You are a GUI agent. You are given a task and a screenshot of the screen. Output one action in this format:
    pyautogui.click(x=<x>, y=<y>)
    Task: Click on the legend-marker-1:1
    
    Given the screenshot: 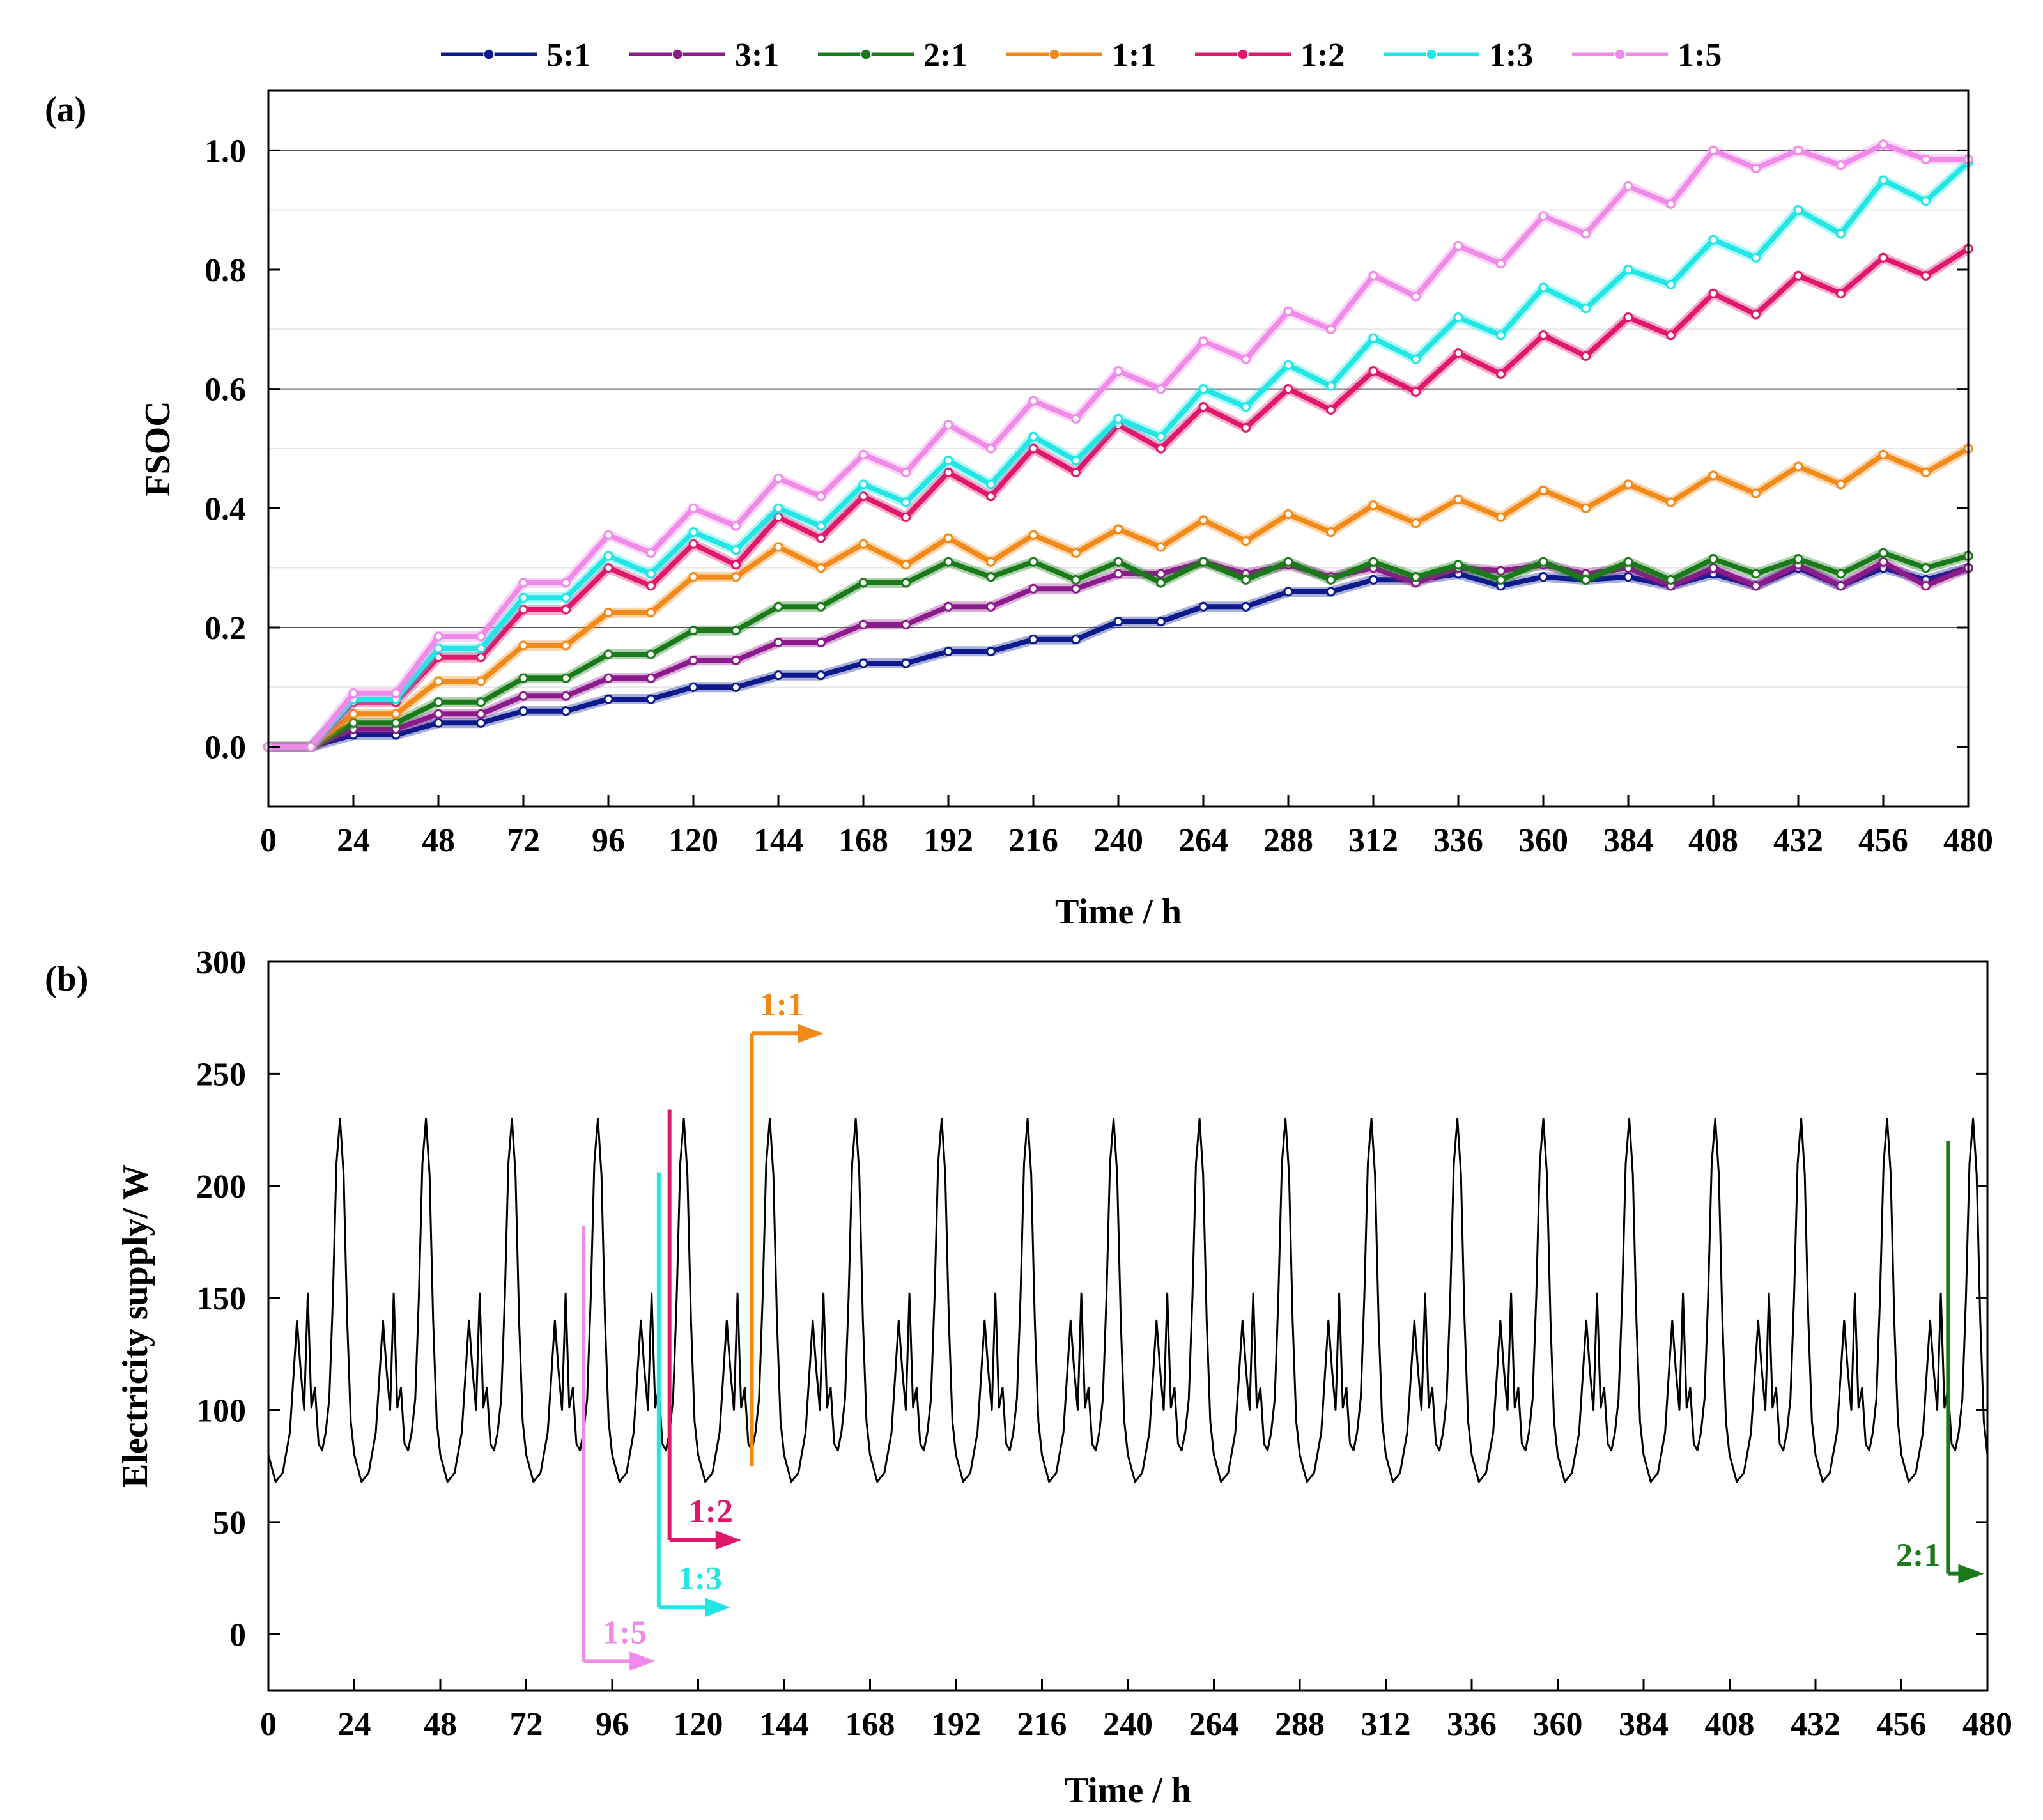 What is the action you would take?
    pyautogui.click(x=1054, y=54)
    